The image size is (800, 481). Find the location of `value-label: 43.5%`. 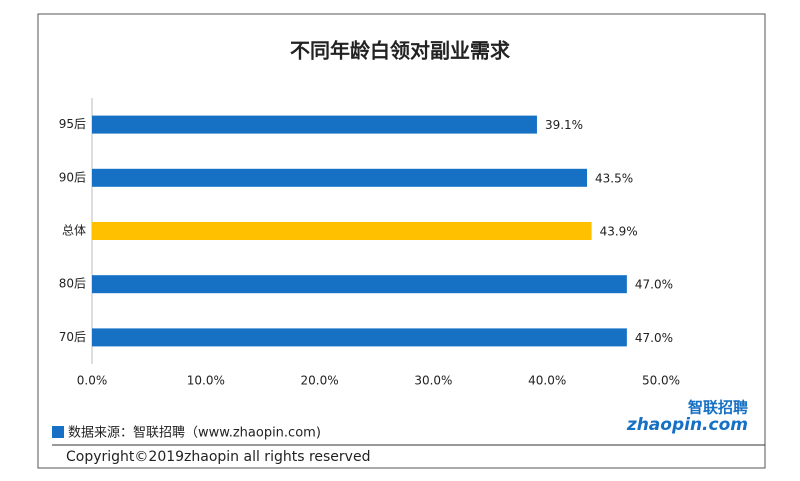

value-label: 43.5% is located at coordinates (614, 178).